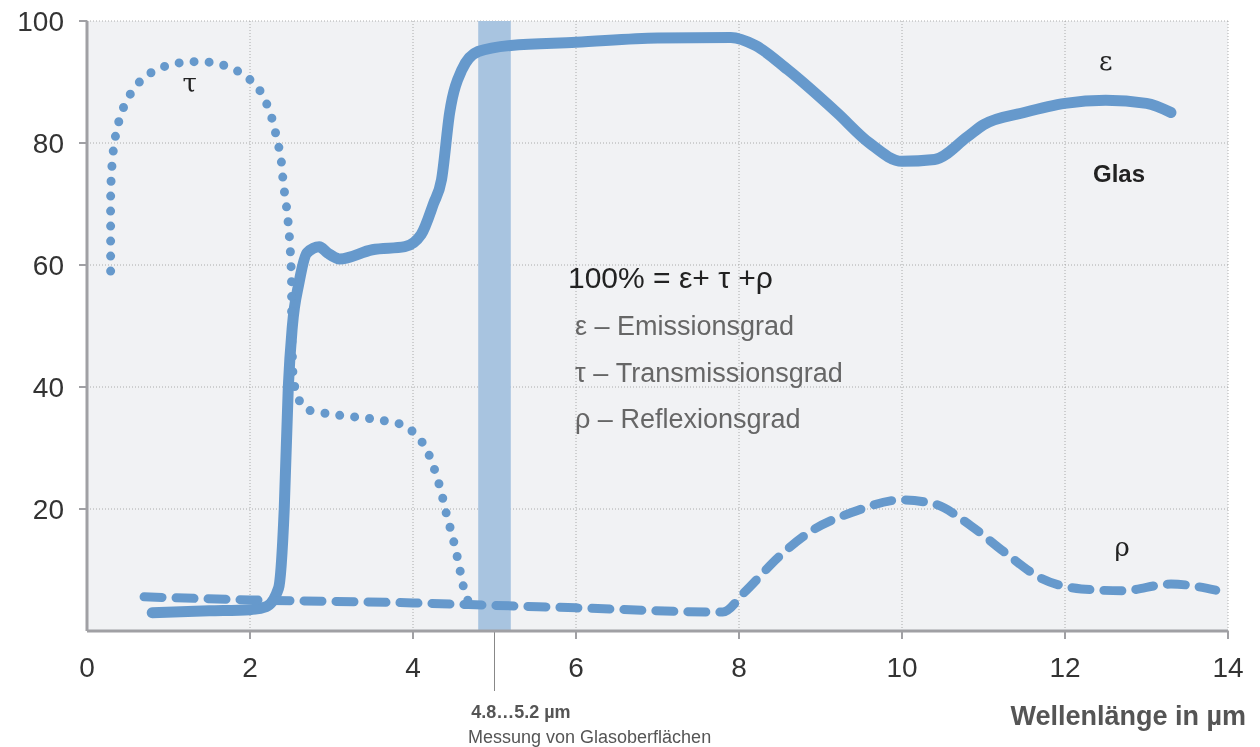 The image size is (1260, 747). Describe the element at coordinates (1065, 667) in the screenshot. I see `x-tick-label: 12` at that location.